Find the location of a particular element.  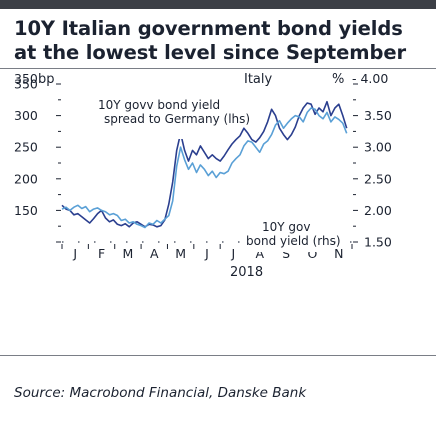

spread-annotation-box is located at coordinates (153, 117).